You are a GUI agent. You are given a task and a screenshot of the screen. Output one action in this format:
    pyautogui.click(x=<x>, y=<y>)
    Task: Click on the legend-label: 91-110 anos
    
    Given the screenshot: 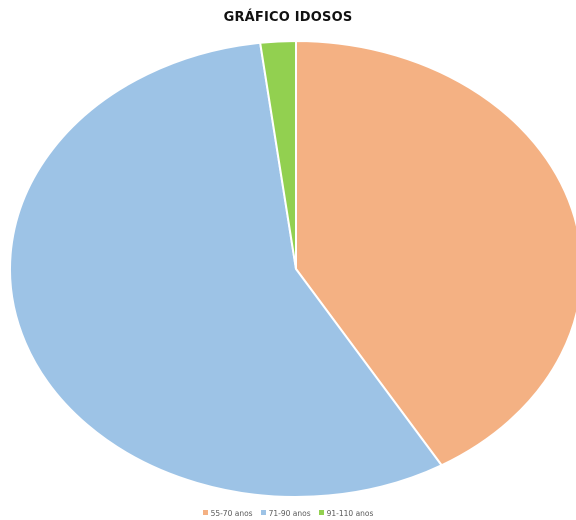 What is the action you would take?
    pyautogui.click(x=350, y=513)
    